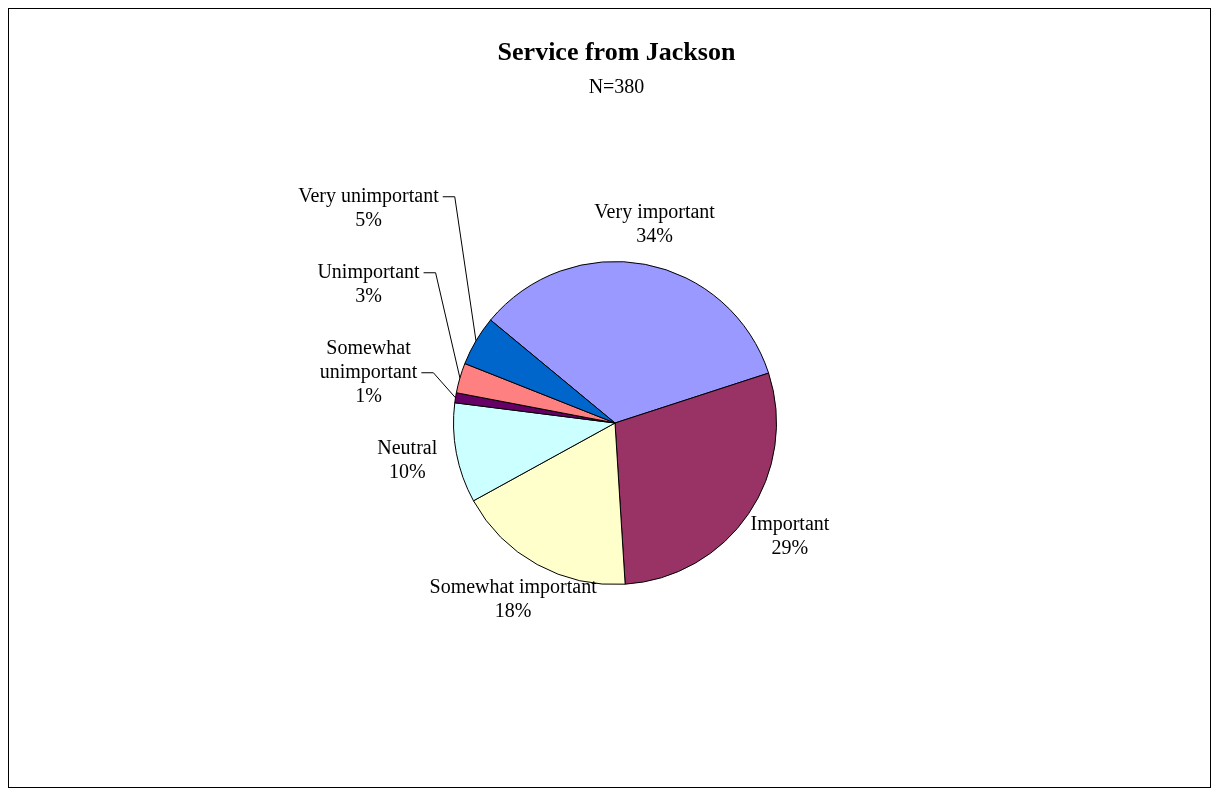 The height and width of the screenshot is (789, 1217). I want to click on slice-label: Very important, so click(655, 212).